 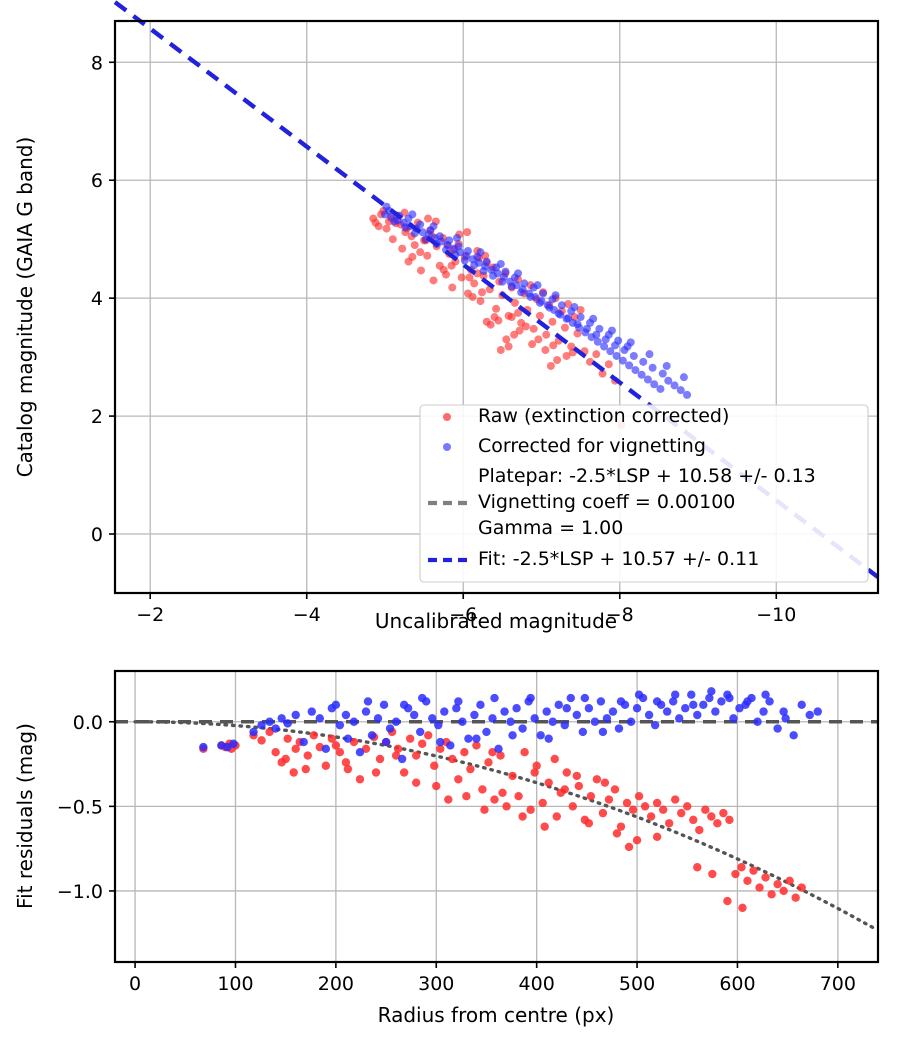 I want to click on top-x-axis-title: Uncalibrated magnitude, so click(x=496, y=621).